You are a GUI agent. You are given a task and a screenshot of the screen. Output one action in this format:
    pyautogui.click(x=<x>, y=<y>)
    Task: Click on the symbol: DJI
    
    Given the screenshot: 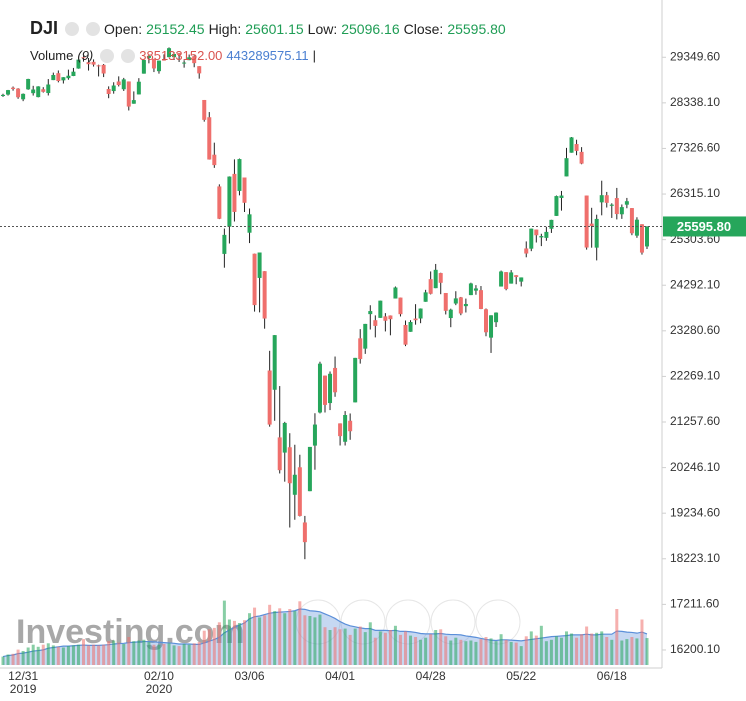 What is the action you would take?
    pyautogui.click(x=44, y=28)
    